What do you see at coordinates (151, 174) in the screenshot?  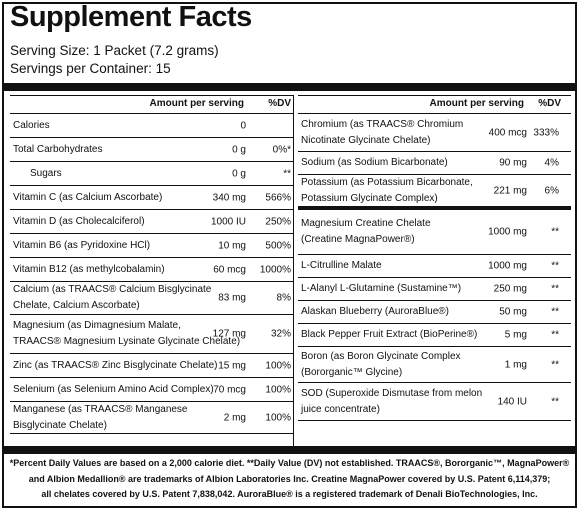 I see `nutrient-row: Sugars 0 g **` at bounding box center [151, 174].